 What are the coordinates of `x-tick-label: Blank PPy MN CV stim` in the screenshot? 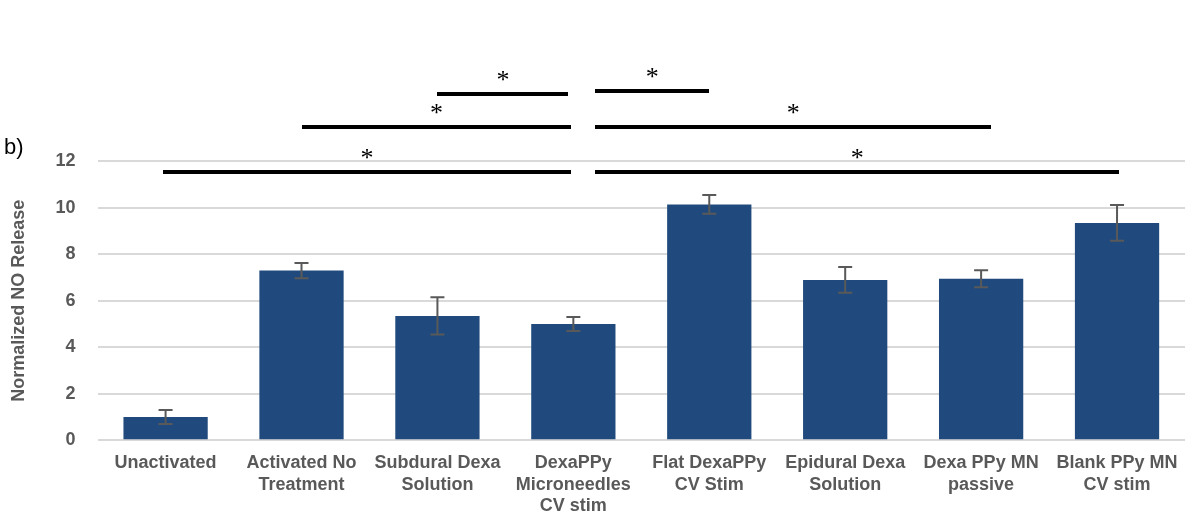 It's located at (1117, 472).